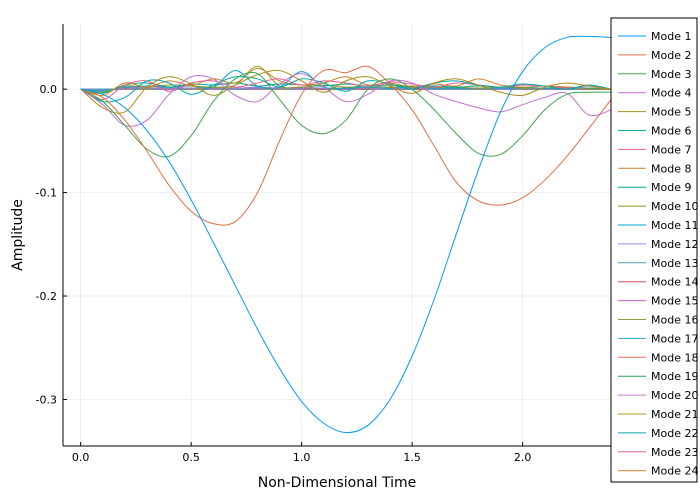  Describe the element at coordinates (412, 457) in the screenshot. I see `x-tick-label: 1.5` at that location.